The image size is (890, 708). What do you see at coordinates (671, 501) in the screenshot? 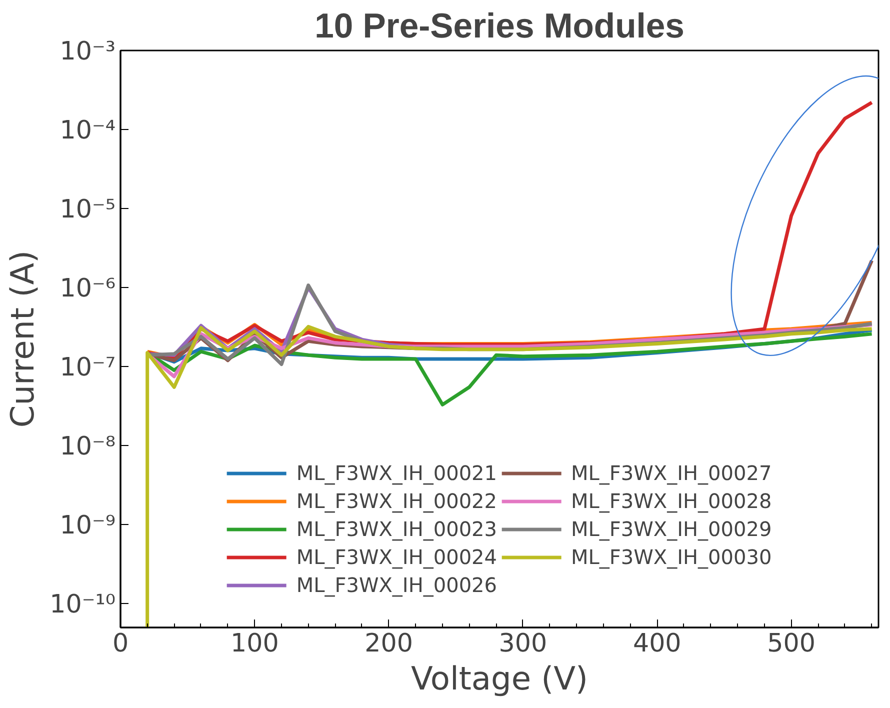
I see `legend-label: ML_F3WX_IH_00028` at bounding box center [671, 501].